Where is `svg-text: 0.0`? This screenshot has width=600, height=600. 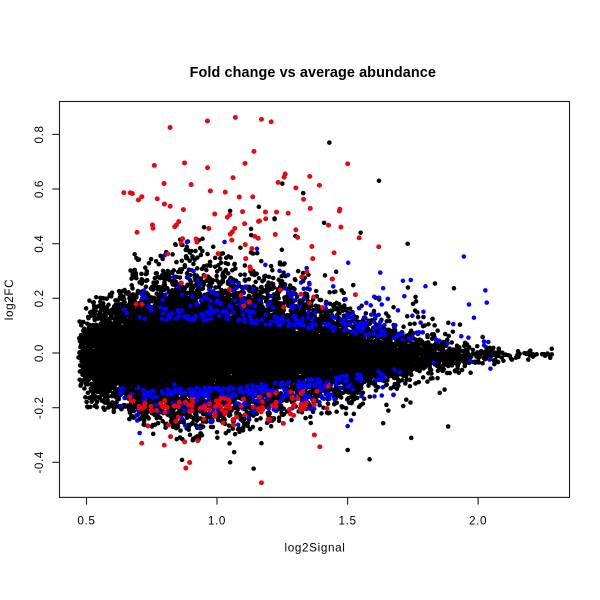
svg-text: 0.0 is located at coordinates (39, 353).